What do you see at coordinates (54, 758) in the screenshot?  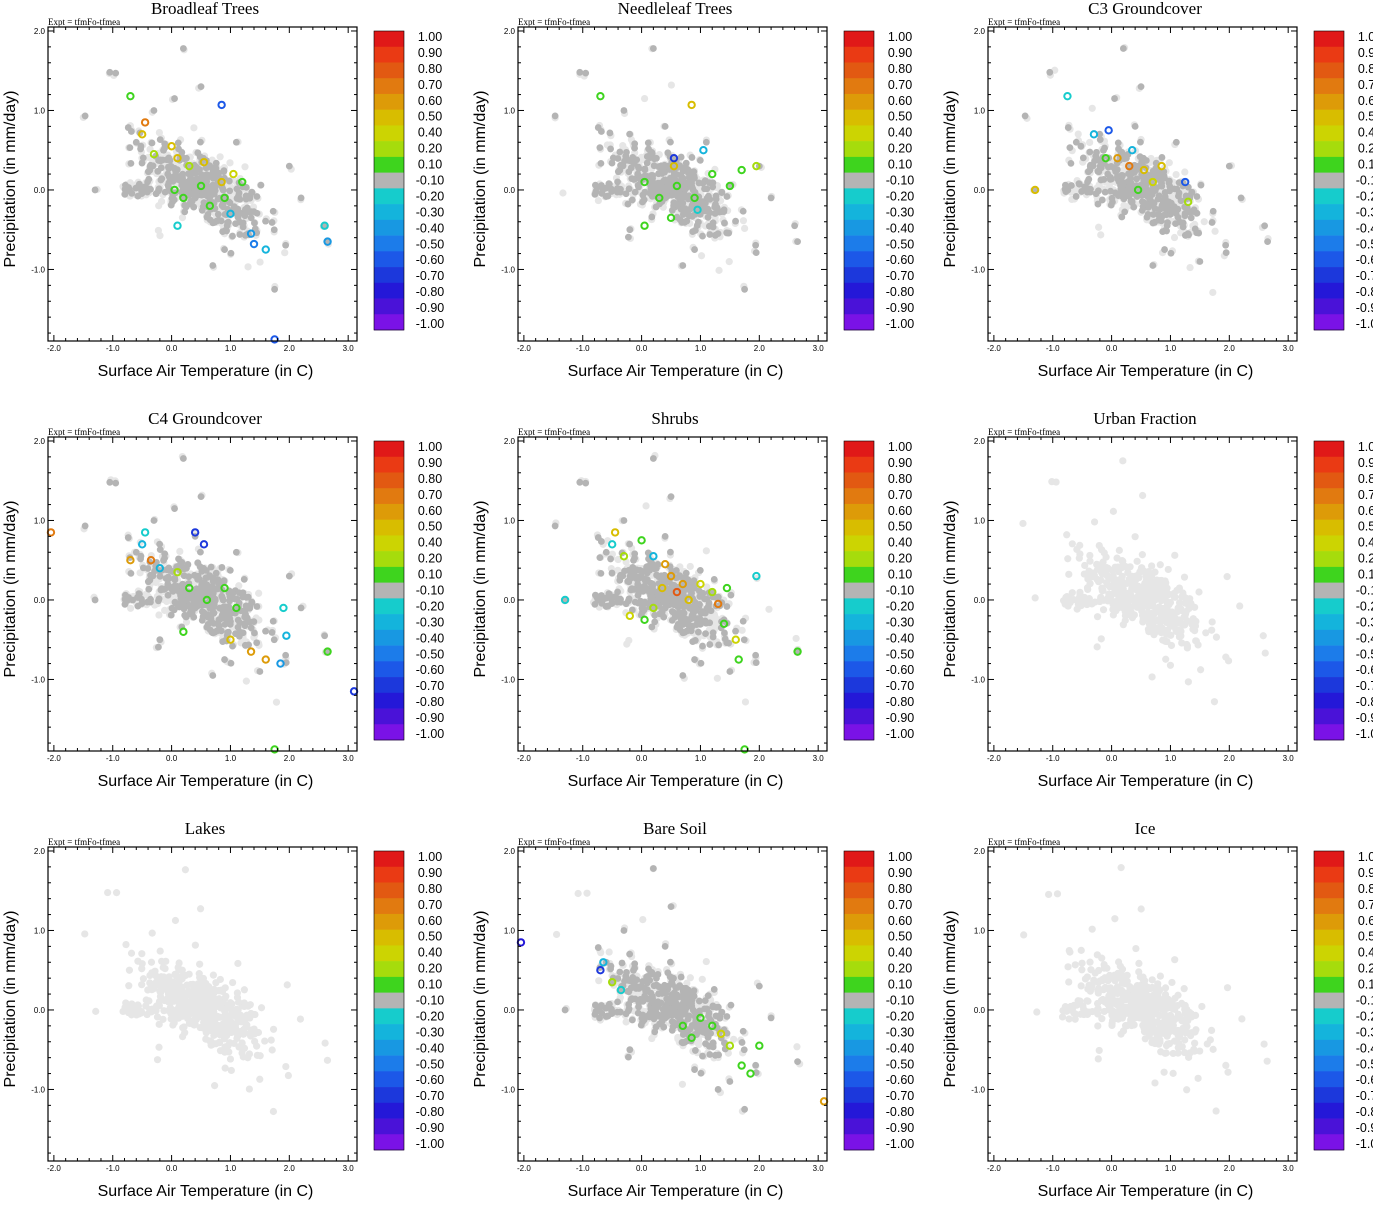 I see `x-tick-label: -2.0` at bounding box center [54, 758].